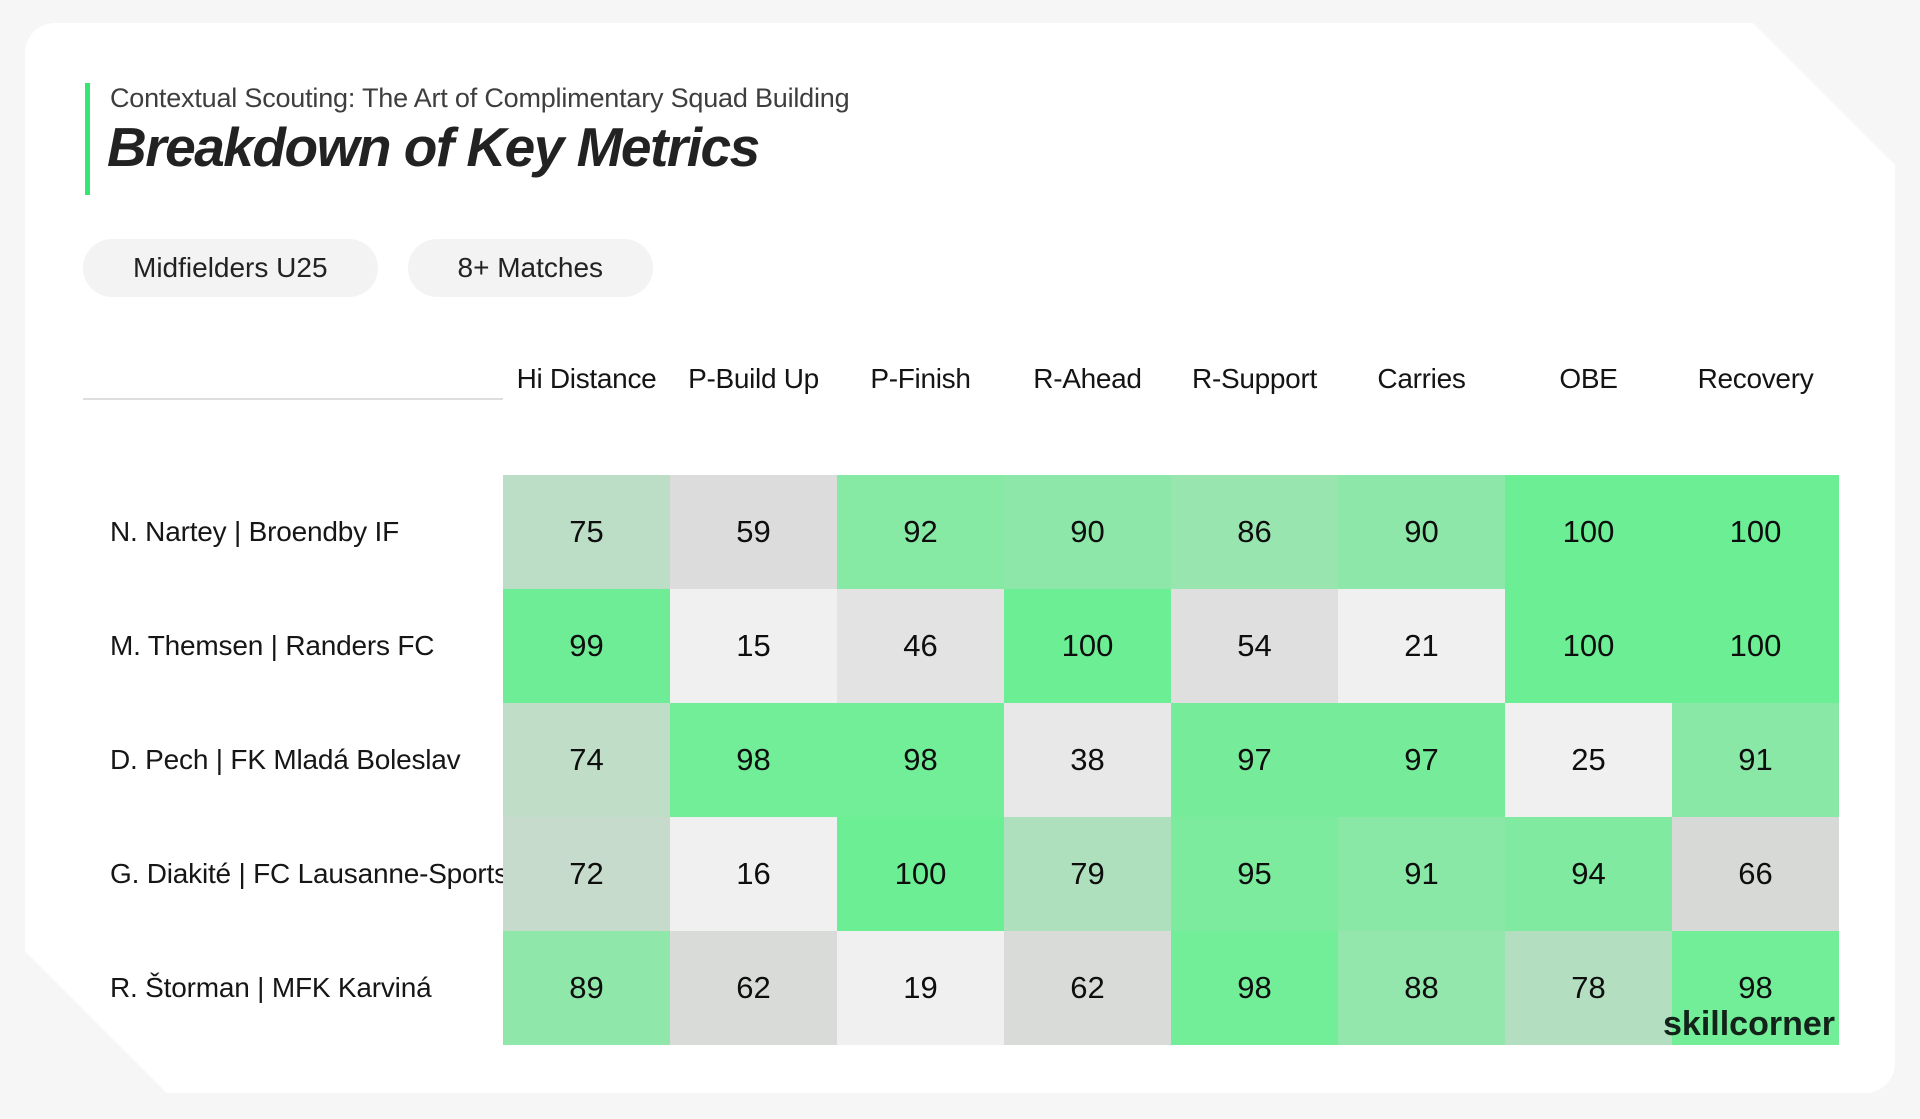 The height and width of the screenshot is (1119, 1920). Describe the element at coordinates (1421, 874) in the screenshot. I see `heatmap-cell-r3-c5: 91` at that location.